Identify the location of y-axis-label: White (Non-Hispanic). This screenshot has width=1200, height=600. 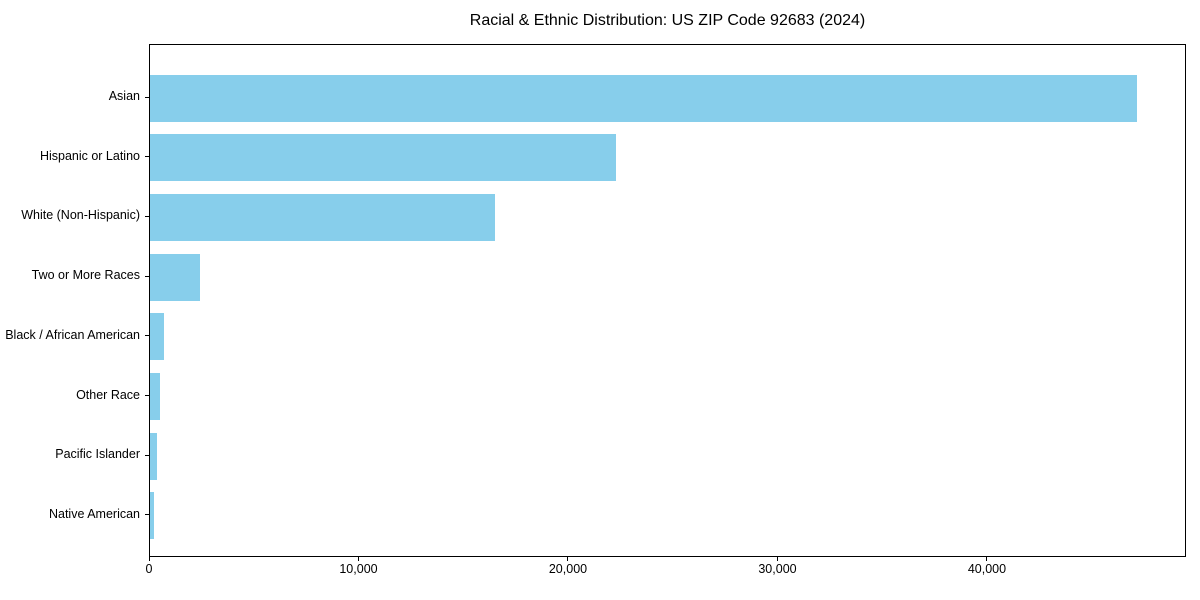
(80, 215).